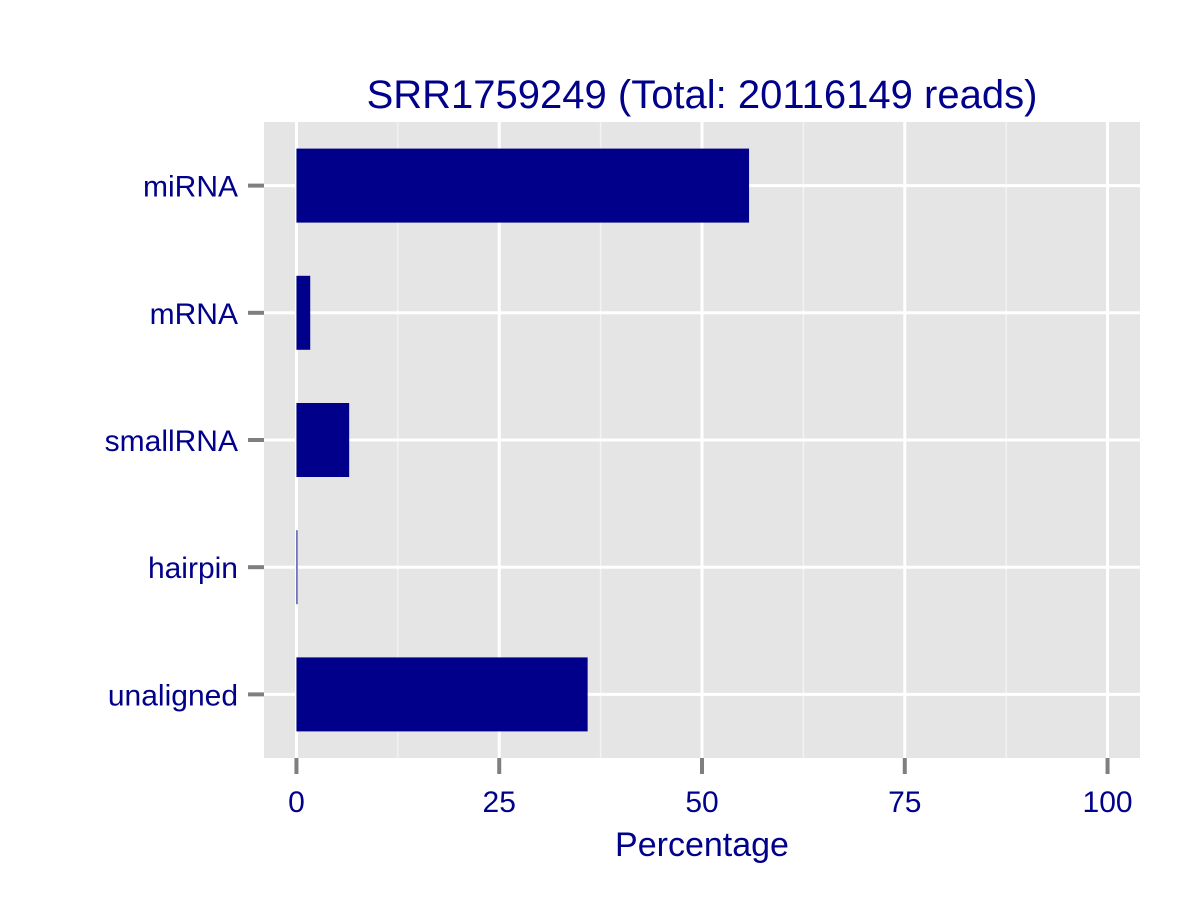 The width and height of the screenshot is (1200, 900). What do you see at coordinates (499, 802) in the screenshot?
I see `x-tick-label: 25` at bounding box center [499, 802].